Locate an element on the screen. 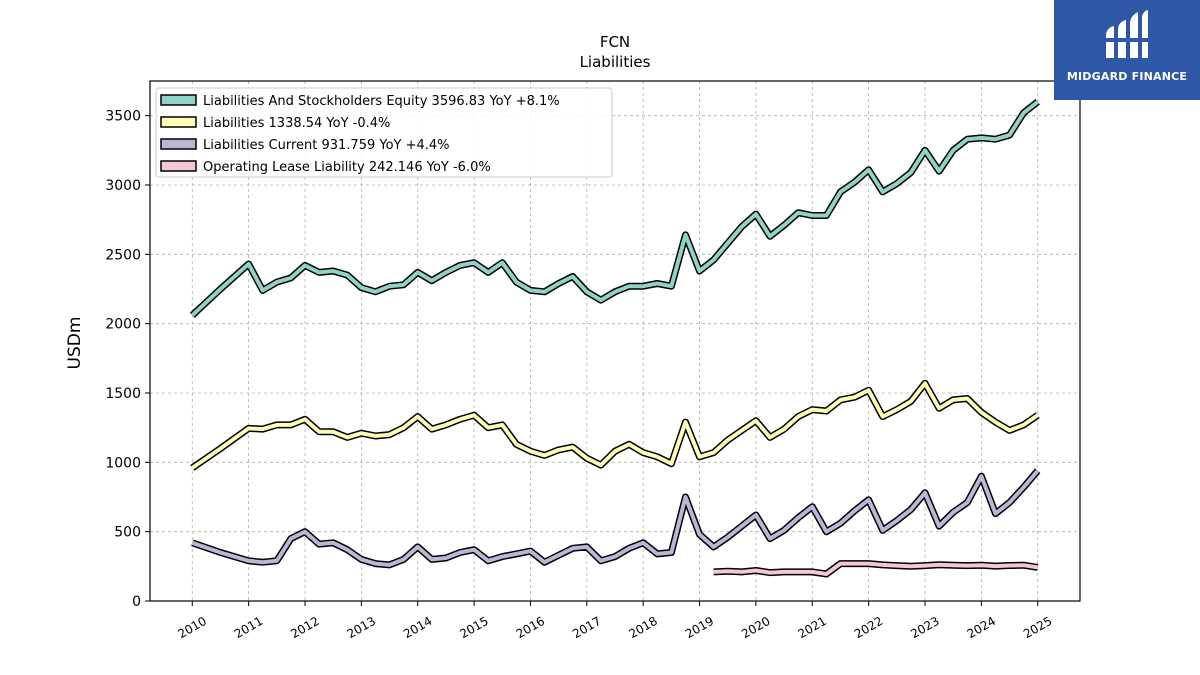  legend-box is located at coordinates (384, 132).